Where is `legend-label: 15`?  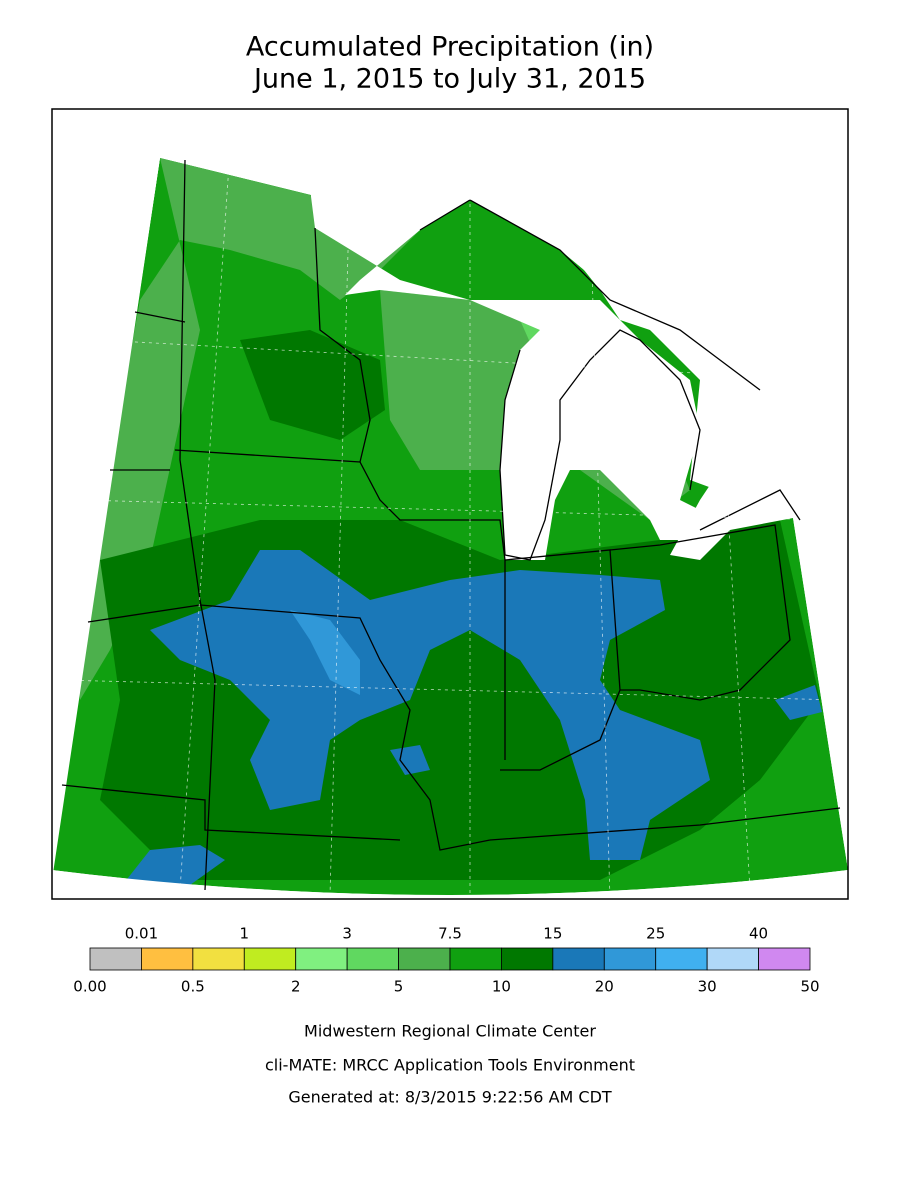 legend-label: 15 is located at coordinates (552, 934).